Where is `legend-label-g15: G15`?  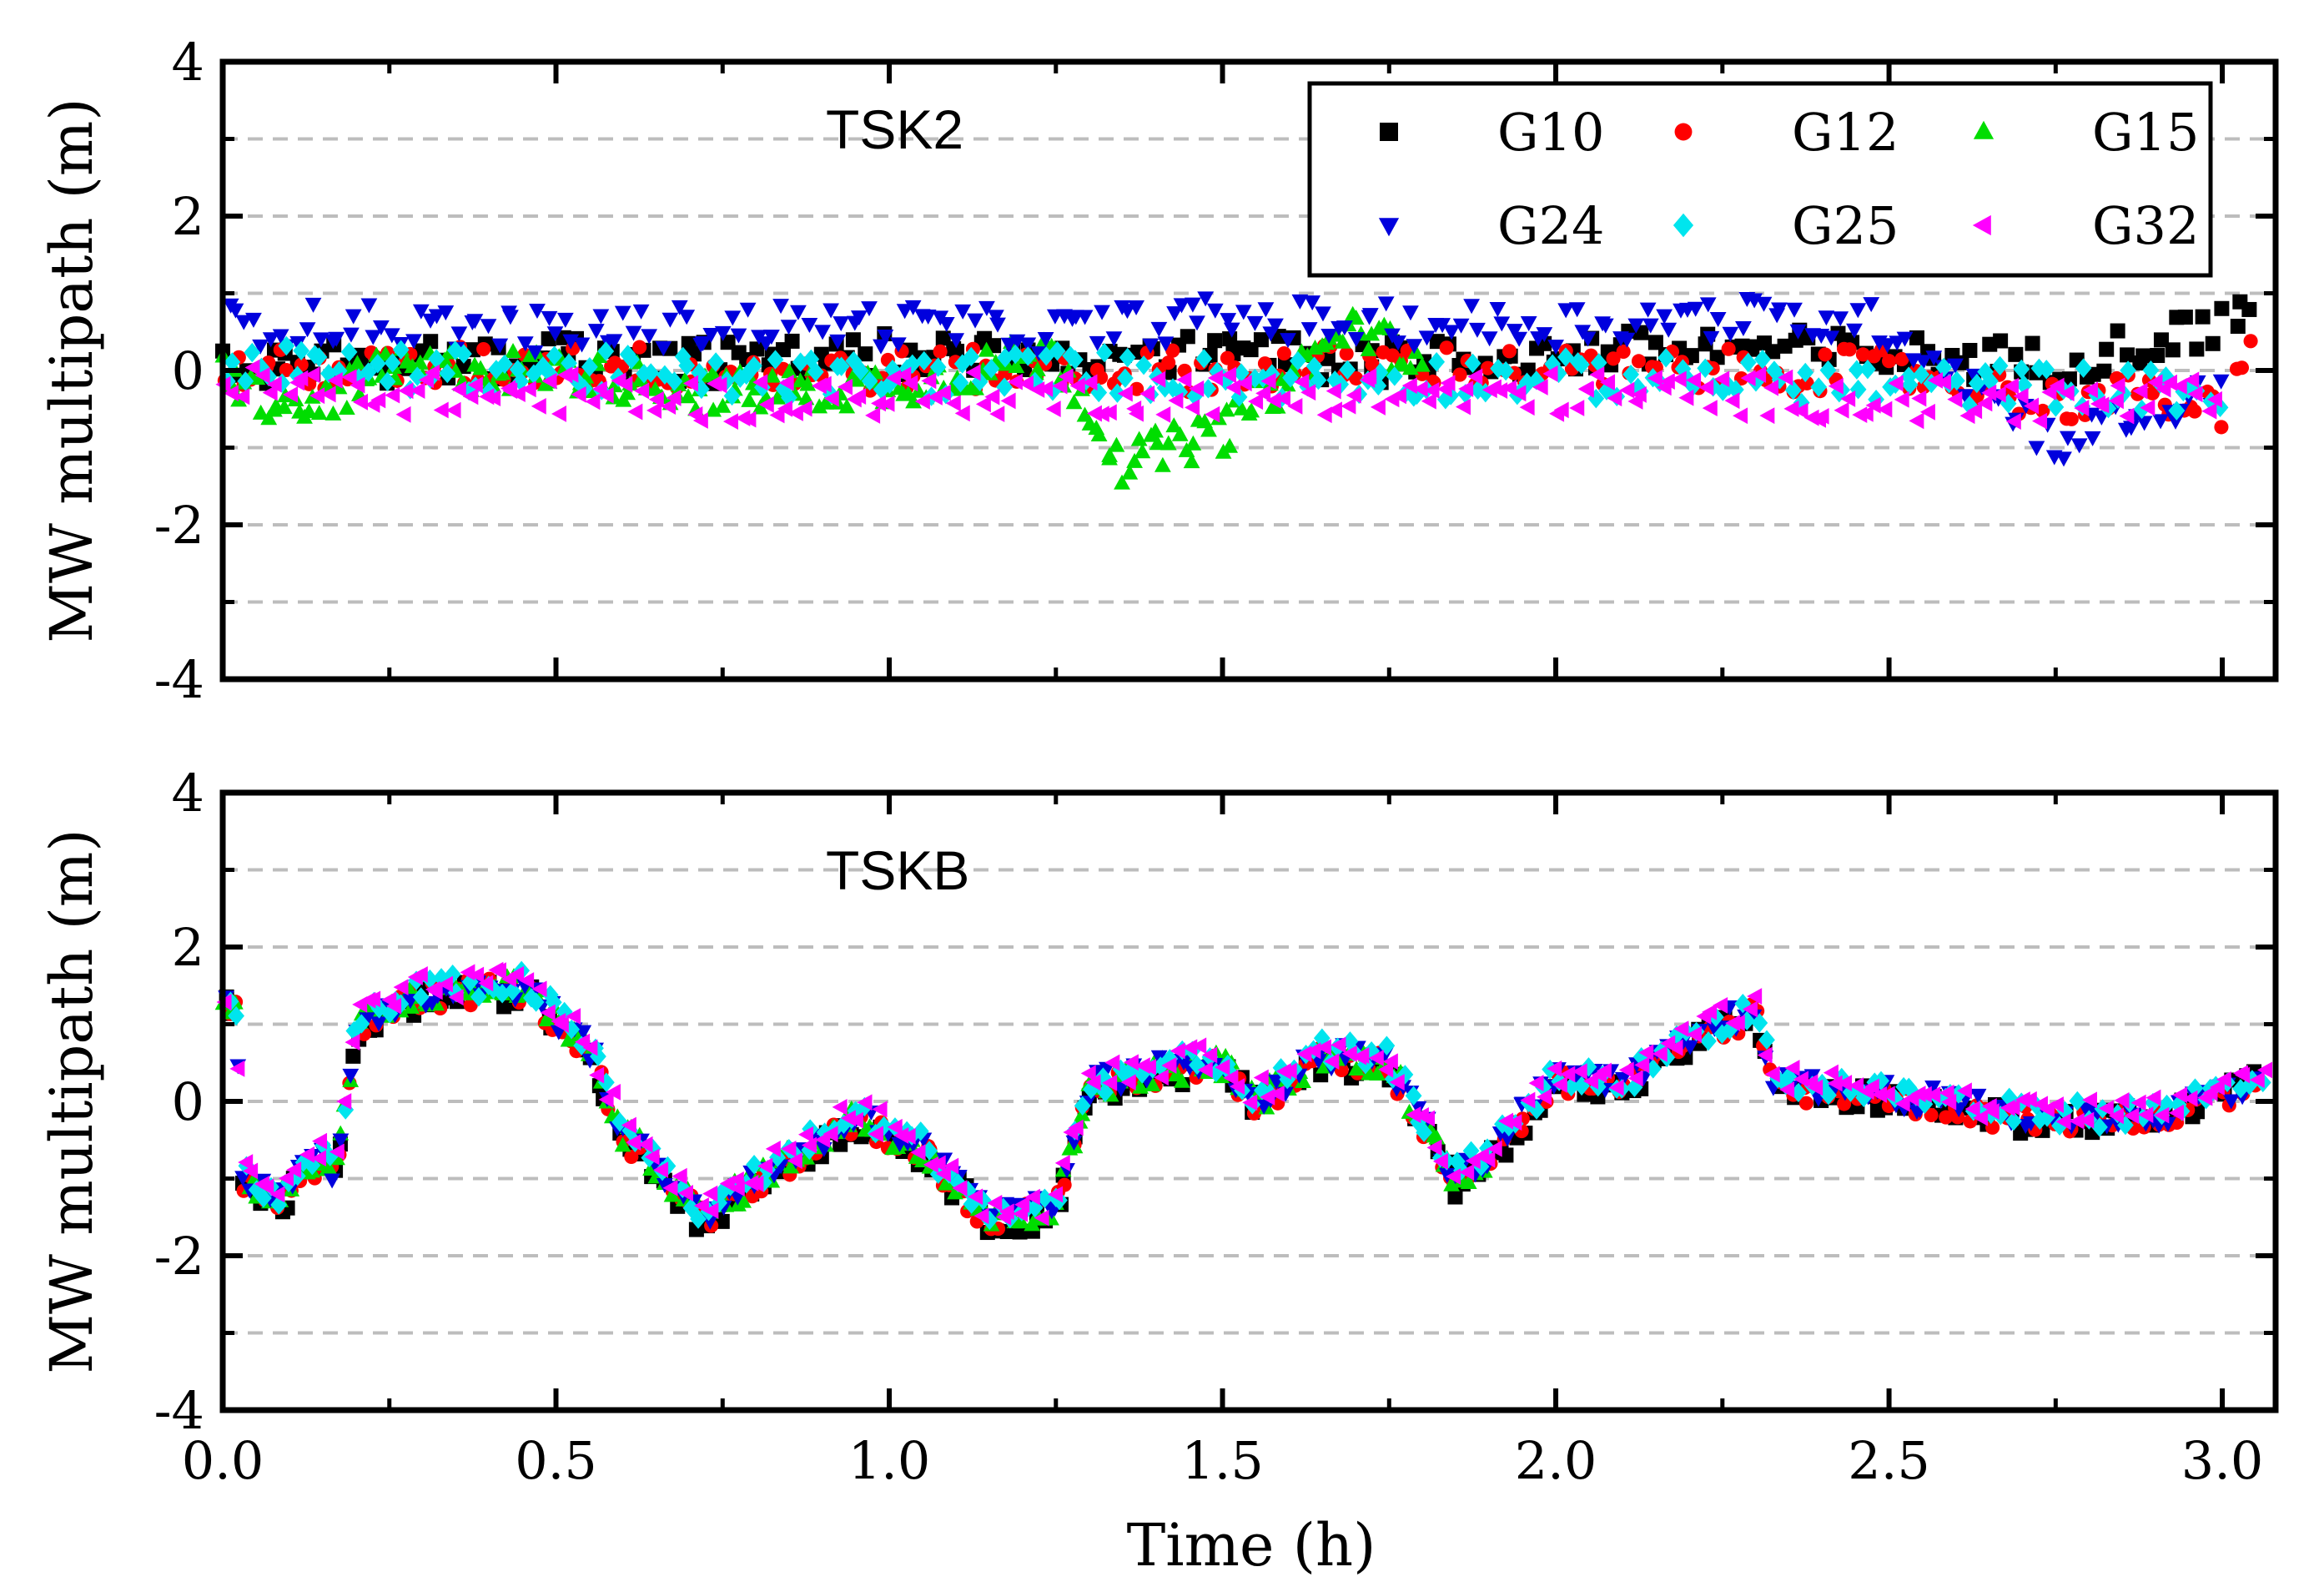
legend-label-g15: G15 is located at coordinates (2145, 132).